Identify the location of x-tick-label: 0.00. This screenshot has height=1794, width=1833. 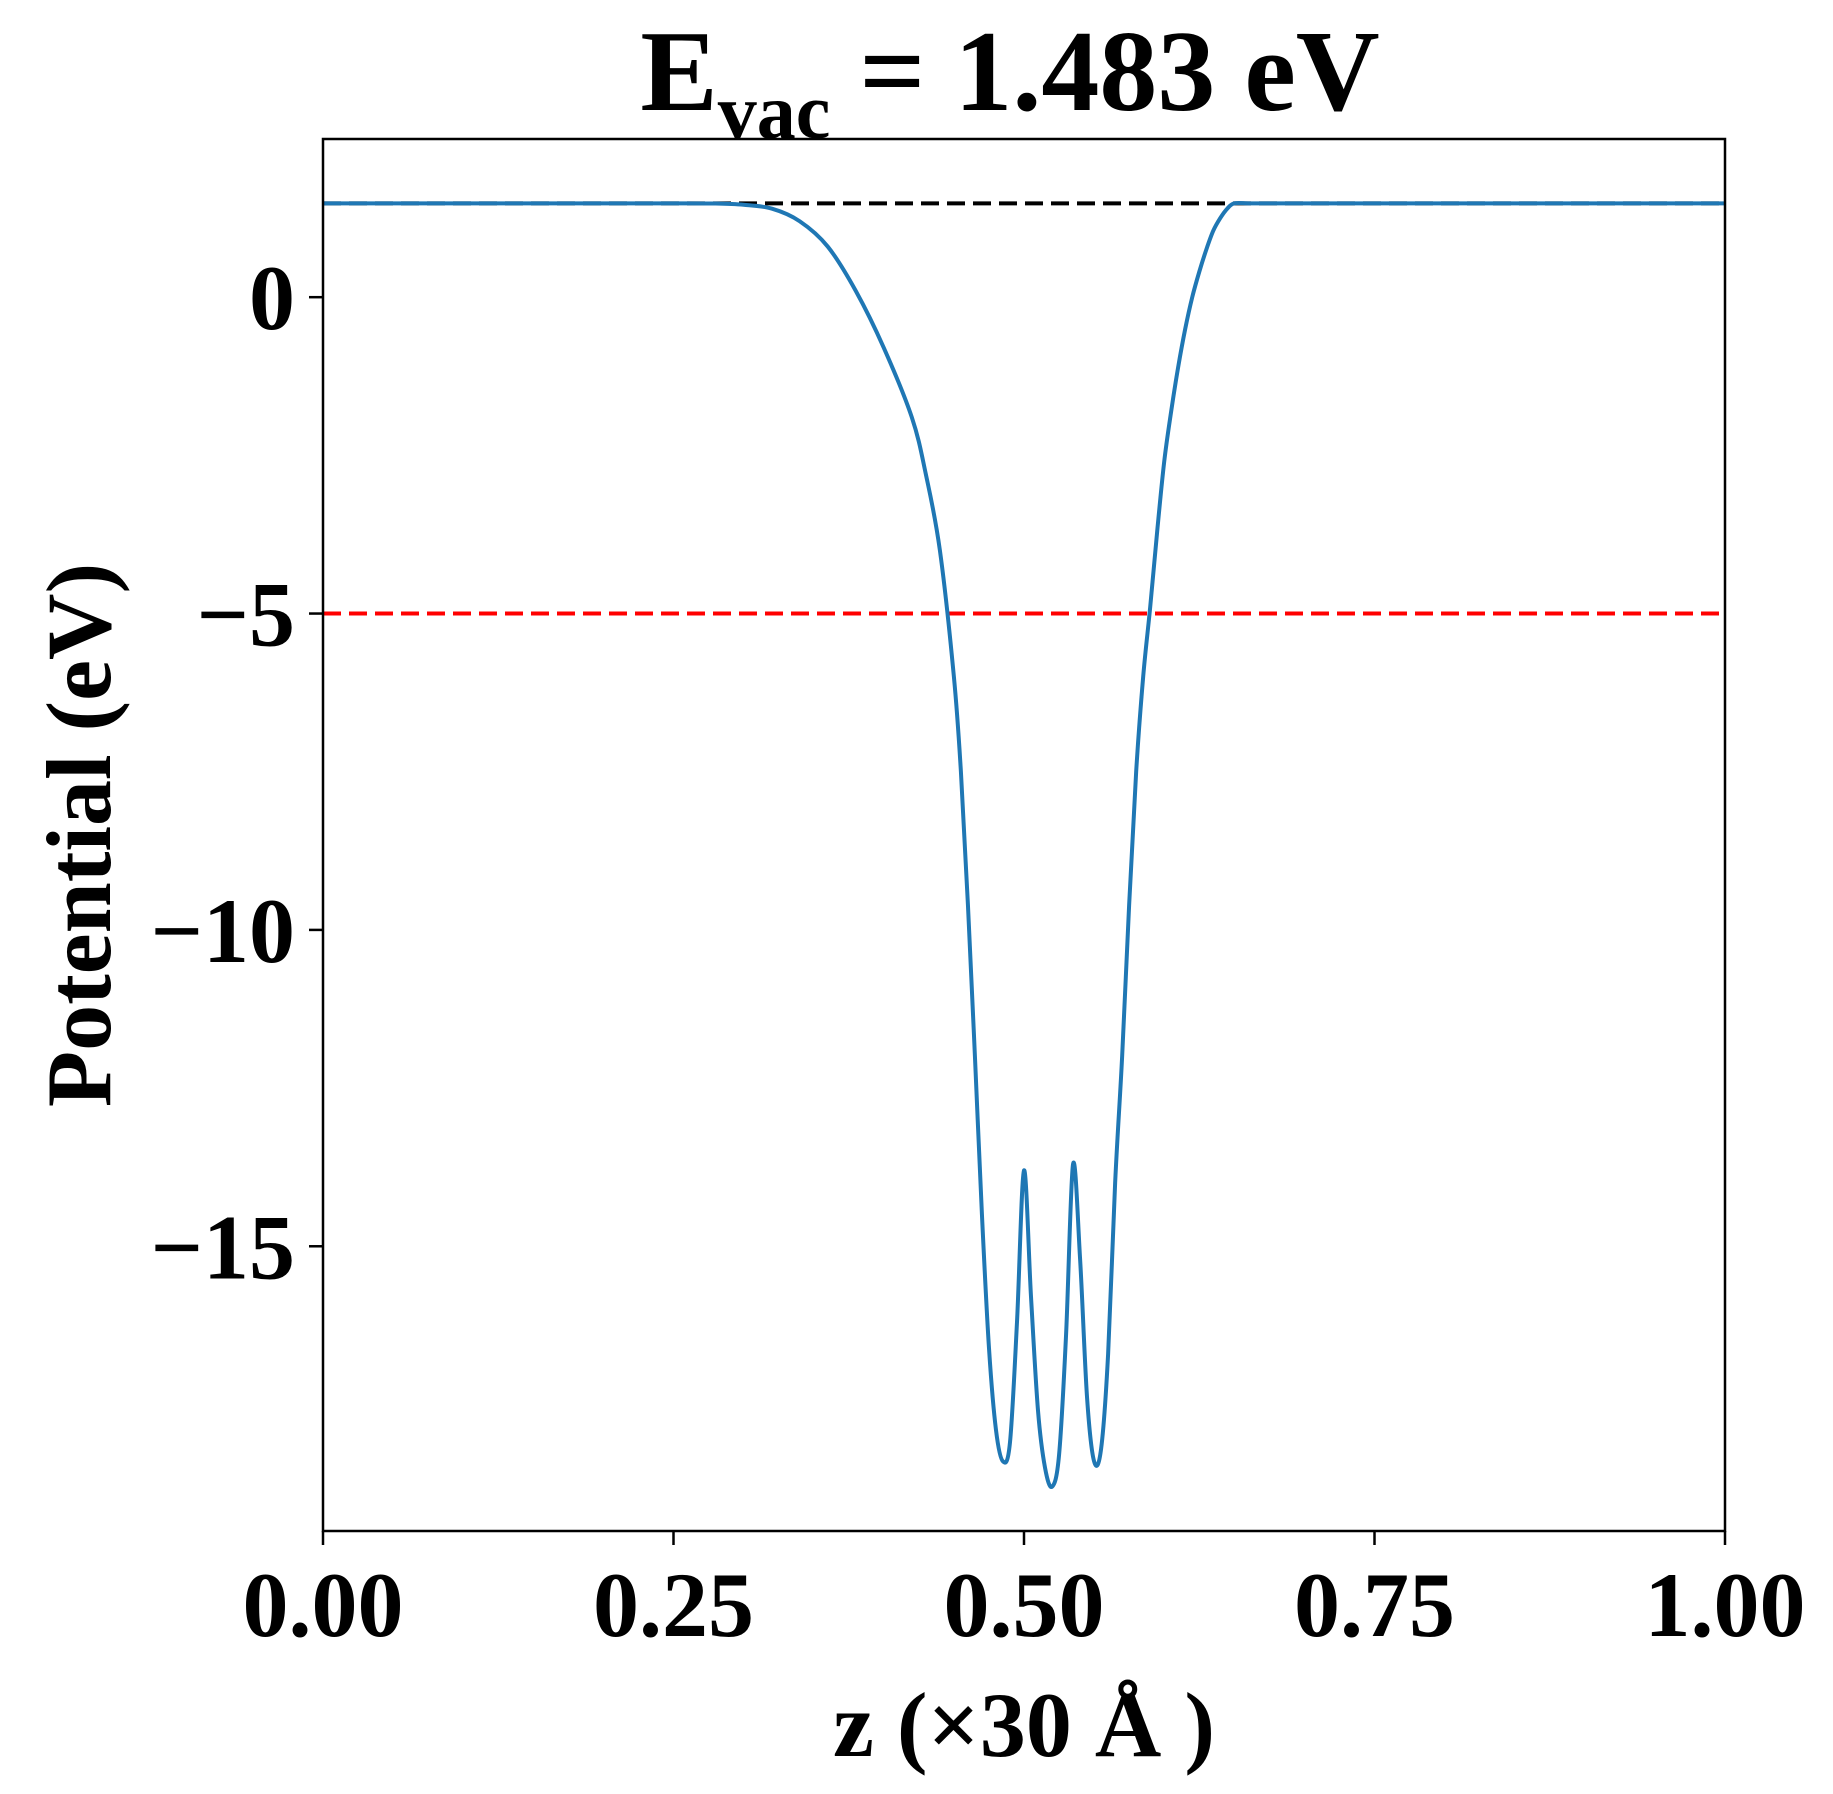
(323, 1605).